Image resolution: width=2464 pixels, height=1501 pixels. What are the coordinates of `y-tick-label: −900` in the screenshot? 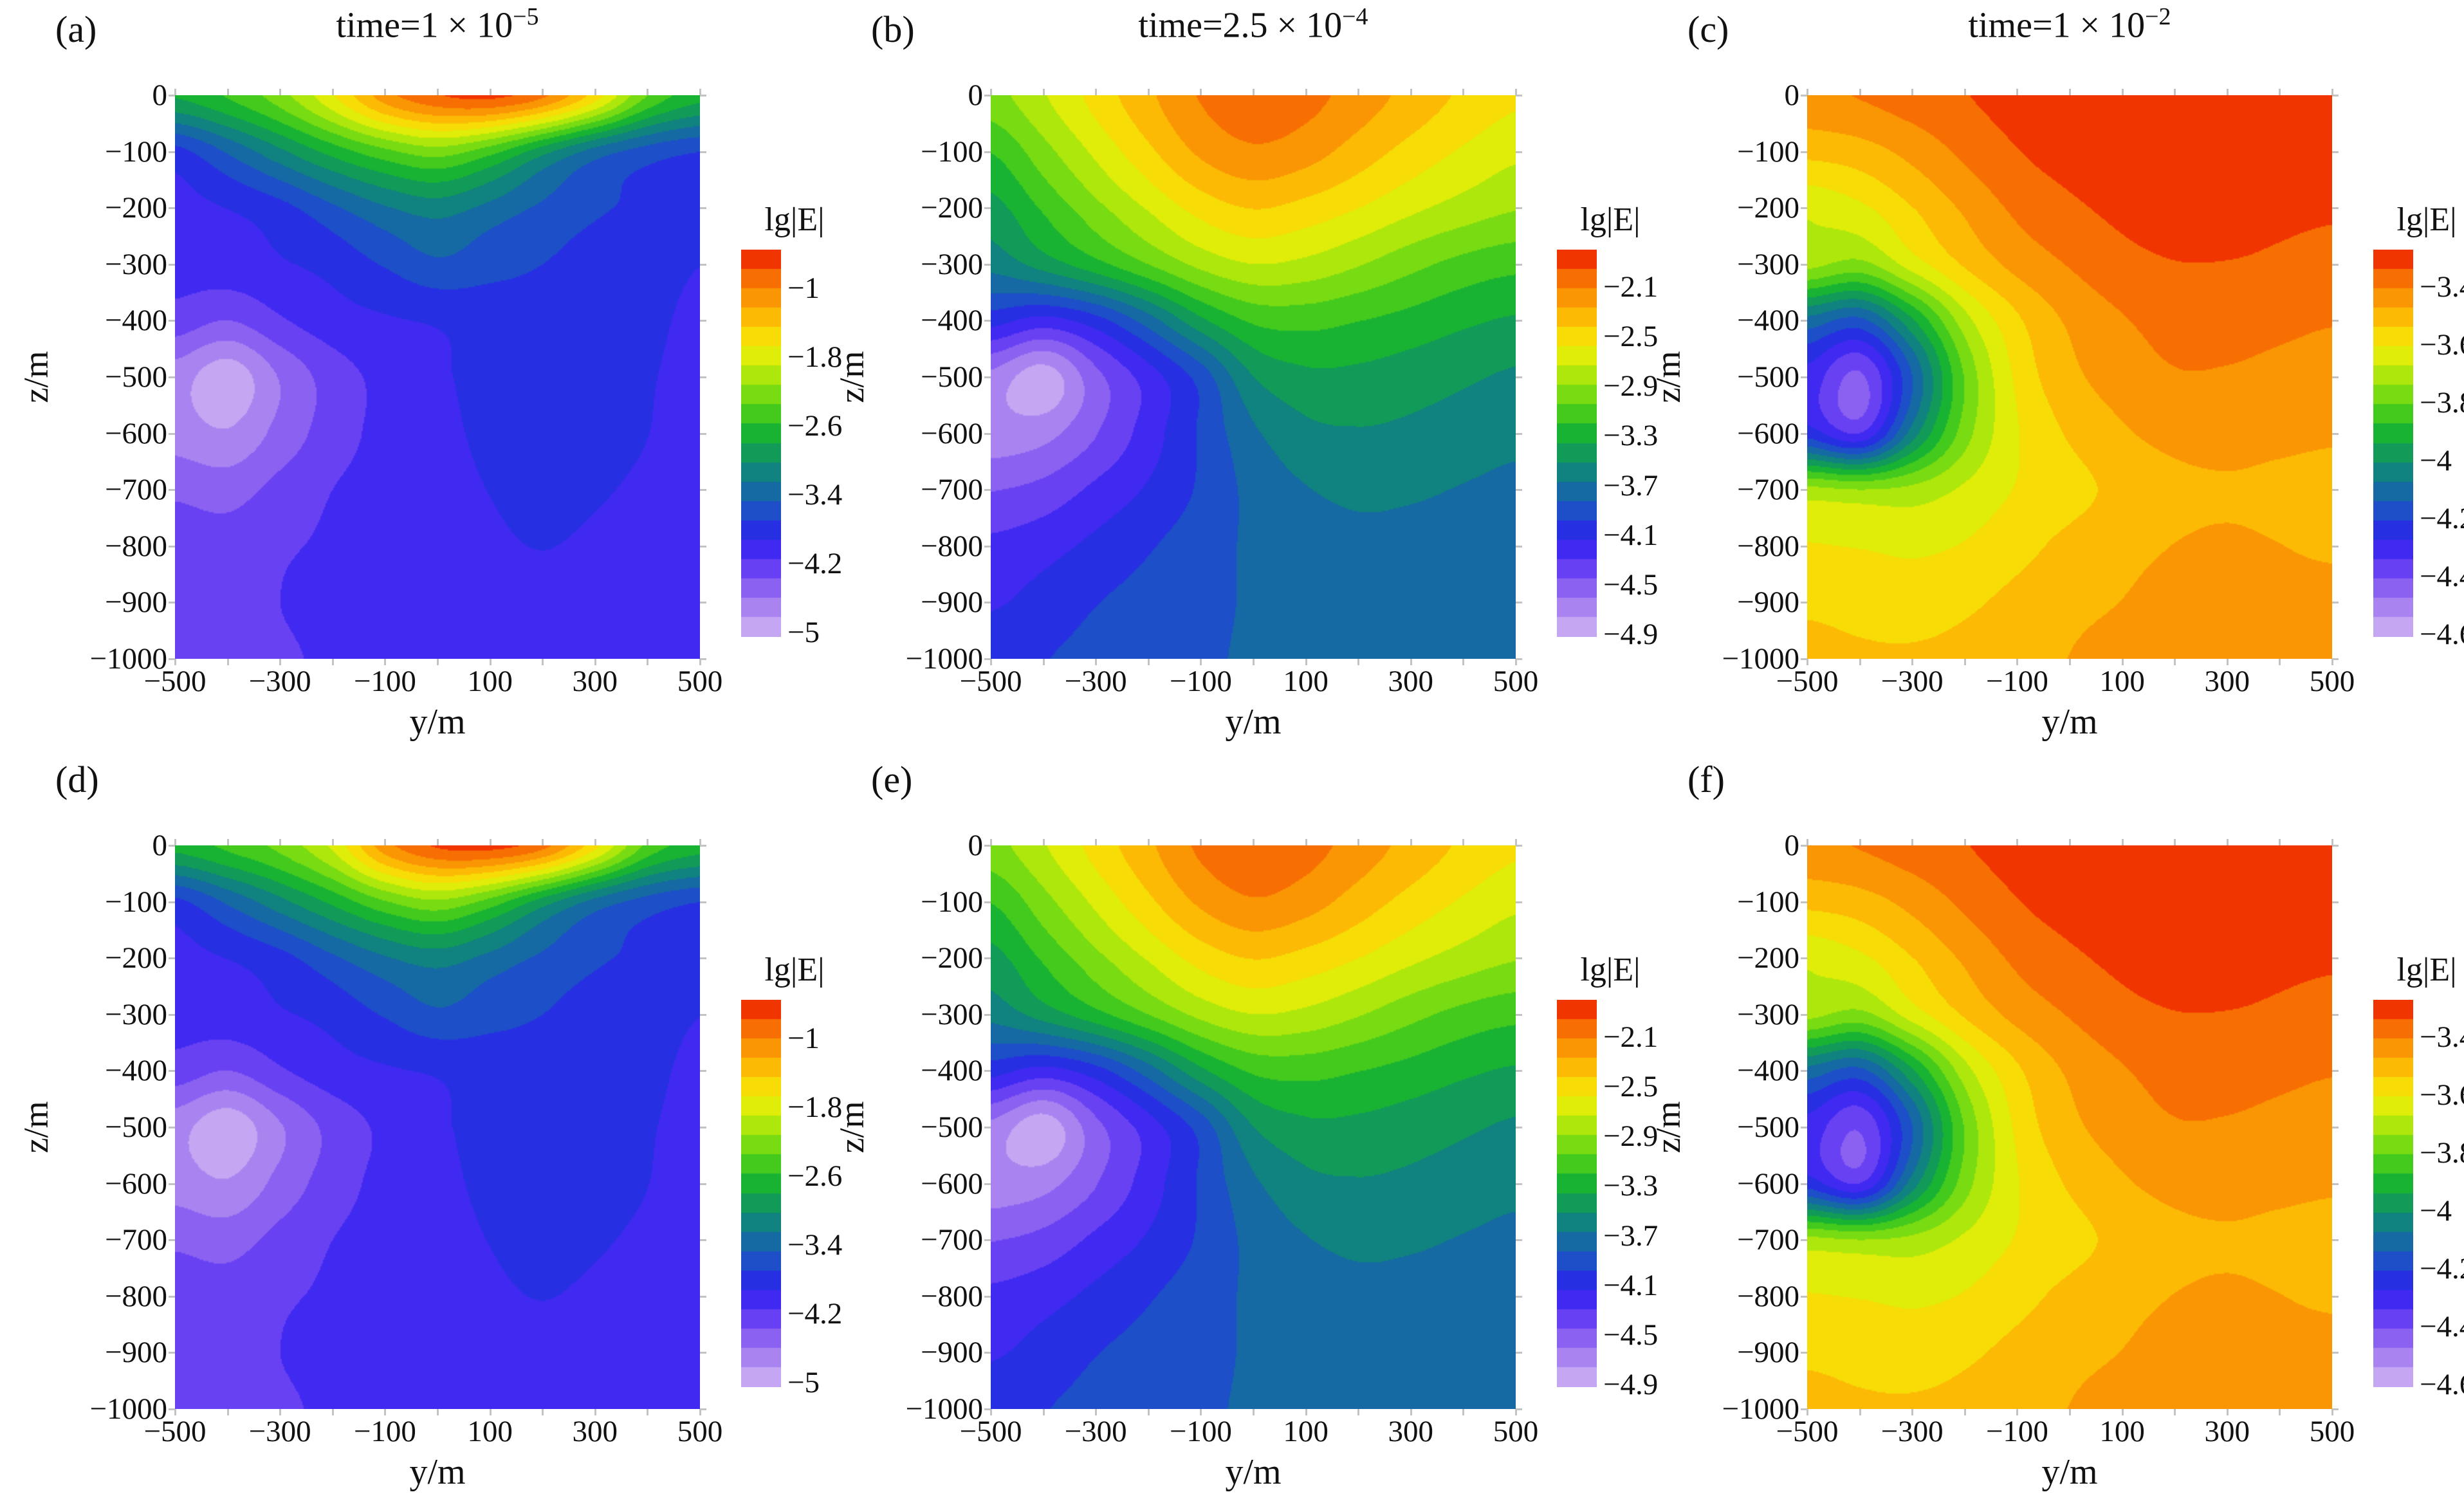 It's located at (951, 1353).